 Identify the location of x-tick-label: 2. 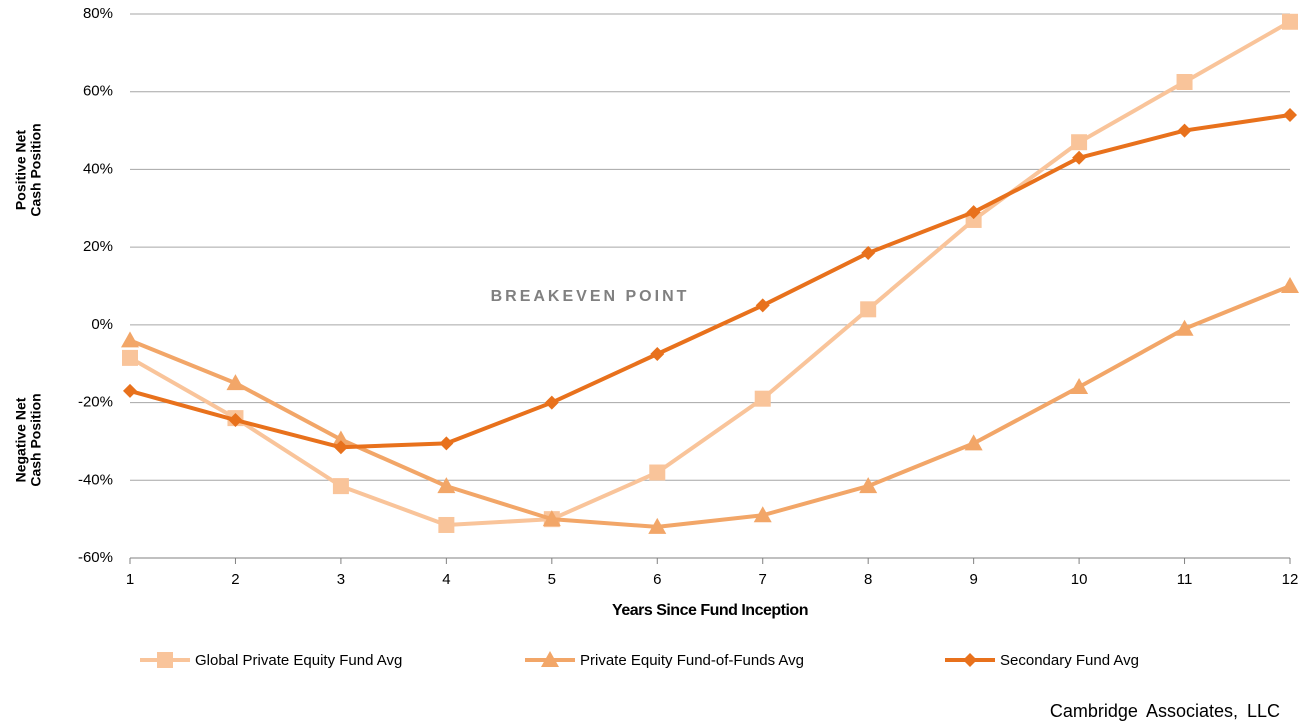
(235, 579).